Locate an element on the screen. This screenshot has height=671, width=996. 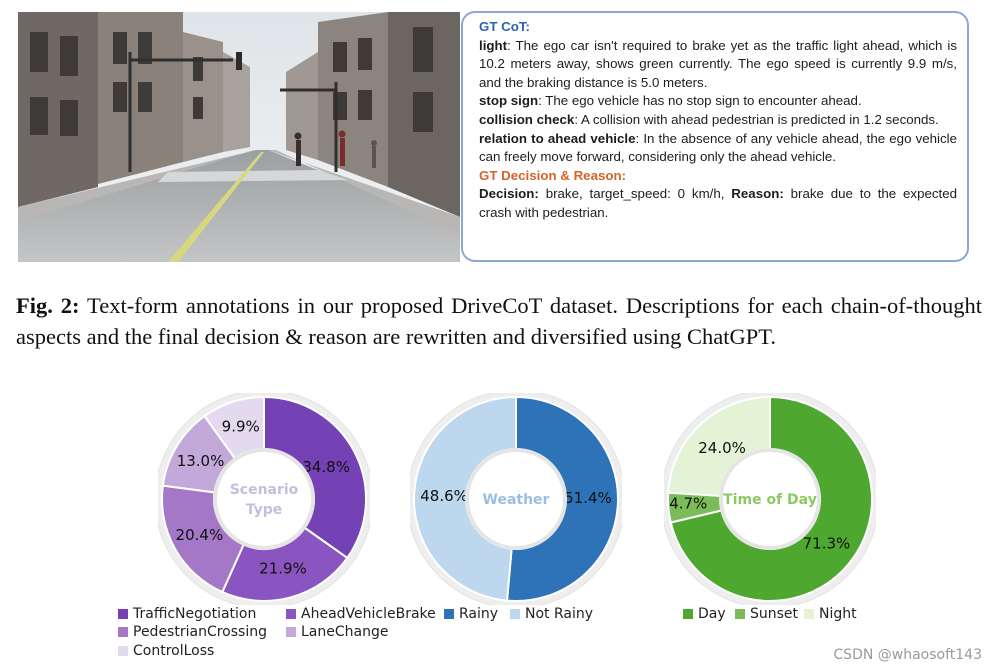
legend-label: AheadVehicleBrake is located at coordinates (368, 614).